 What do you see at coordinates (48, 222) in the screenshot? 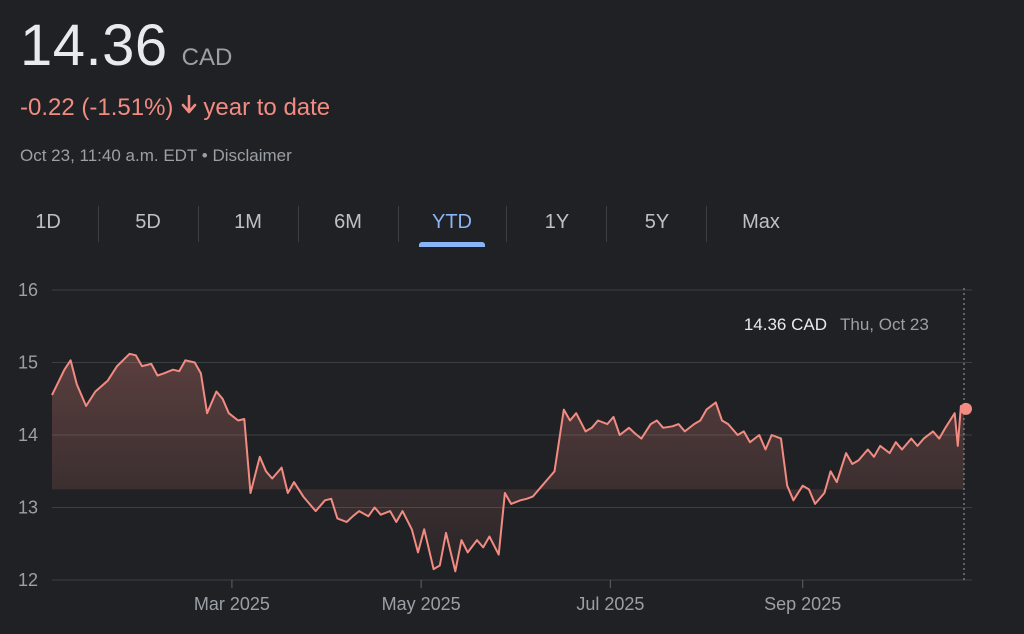
I see `tab-1d: 1D` at bounding box center [48, 222].